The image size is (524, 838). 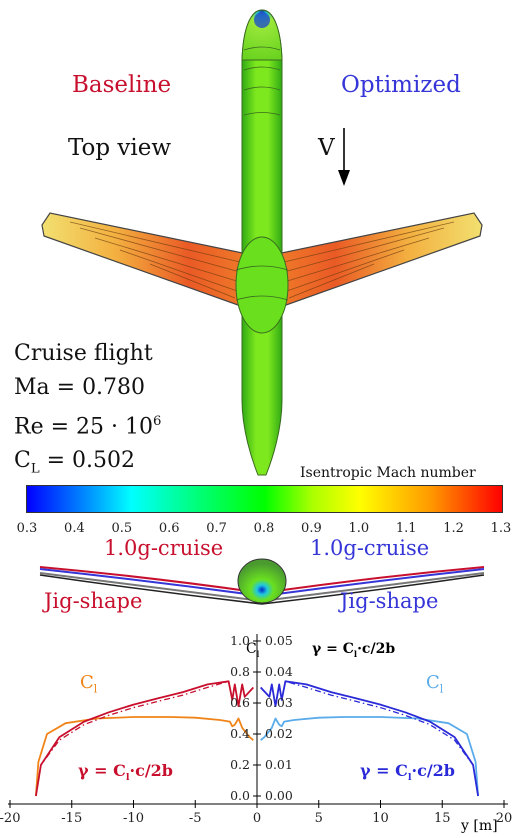 I want to click on gamma-axis-label: γ = Cl·c/2b, so click(x=354, y=650).